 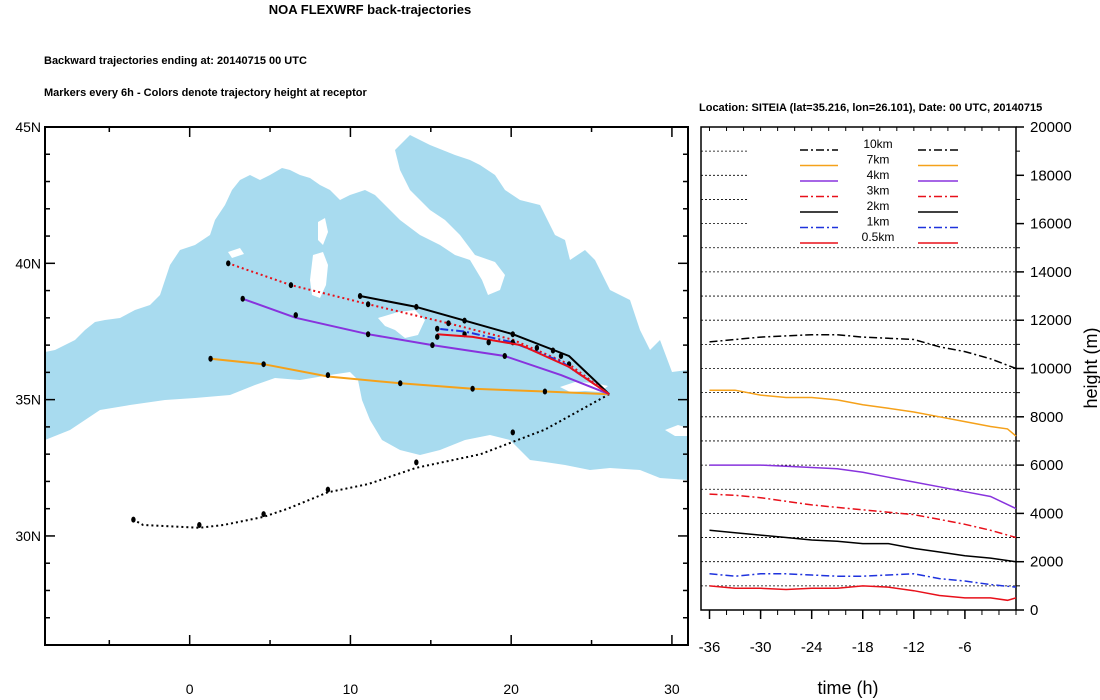 What do you see at coordinates (878, 191) in the screenshot?
I see `legend-label: 3km` at bounding box center [878, 191].